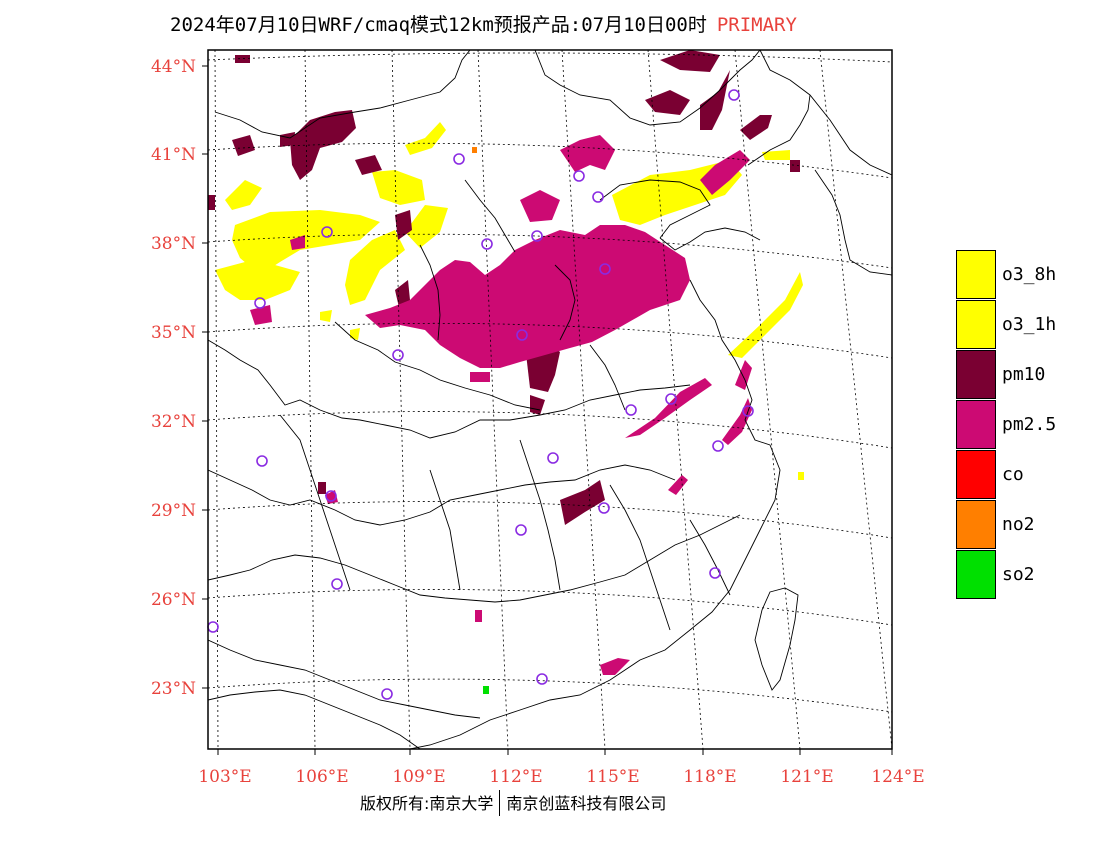 The width and height of the screenshot is (1100, 850). What do you see at coordinates (756, 25) in the screenshot?
I see `title-tag: PRIMARY` at bounding box center [756, 25].